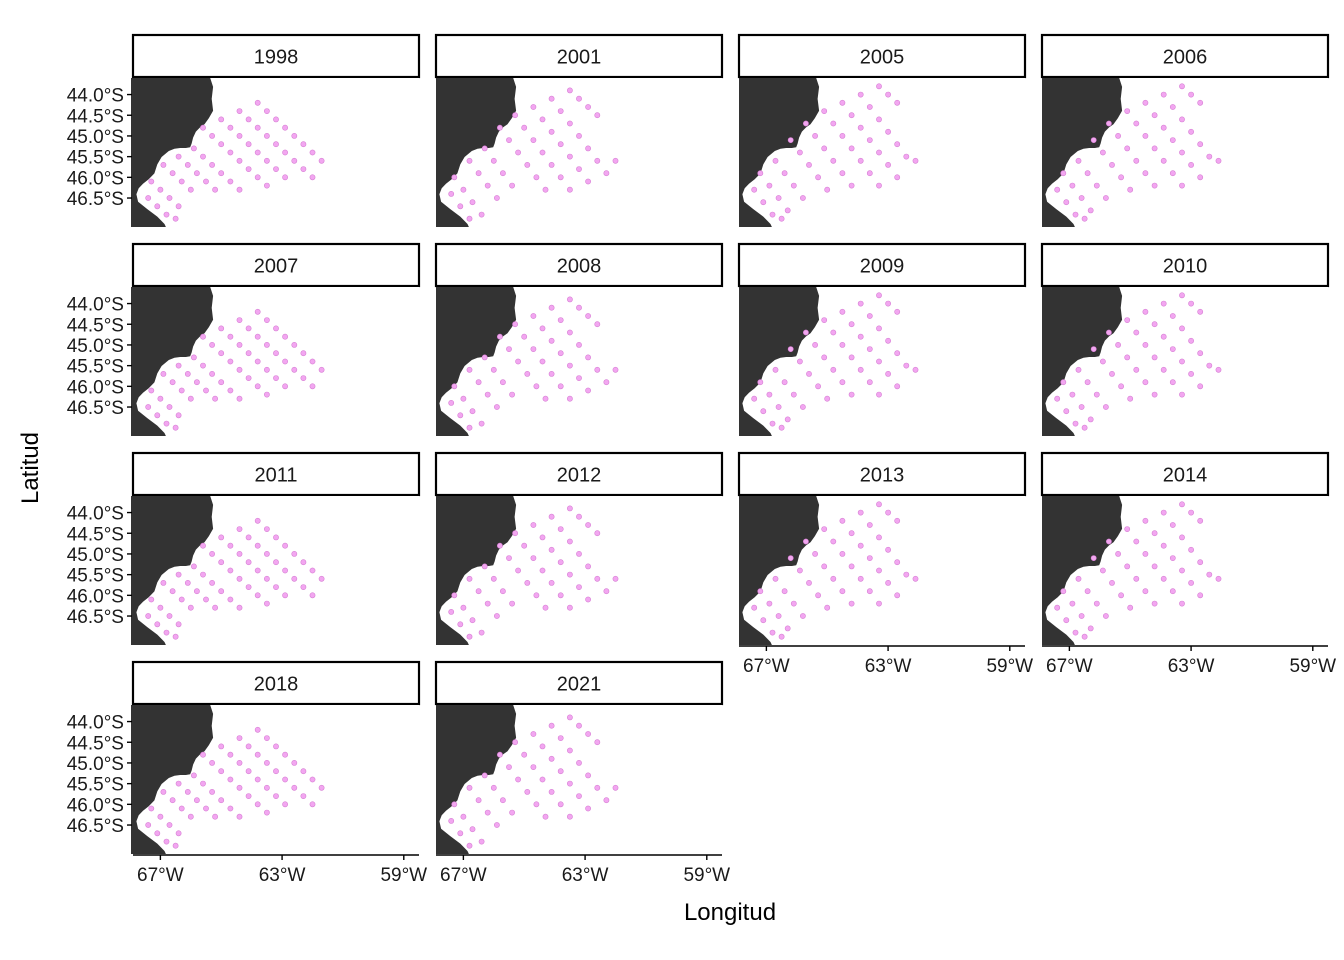 Image resolution: width=1344 pixels, height=960 pixels. I want to click on y-tick-label: 44.0°S, so click(95, 514).